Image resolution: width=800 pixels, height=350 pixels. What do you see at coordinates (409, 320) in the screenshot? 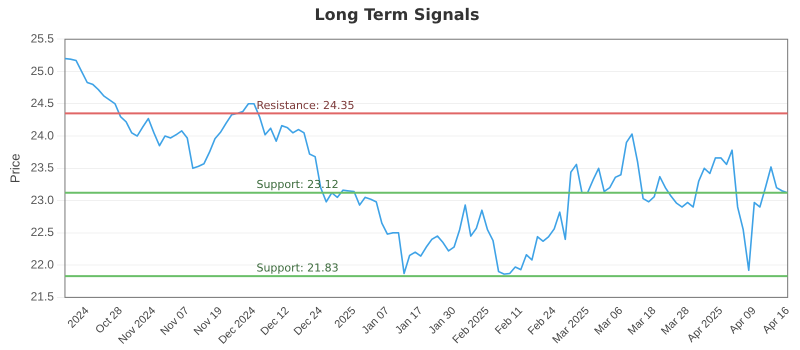
I see `x-tick-label: Jan 17` at bounding box center [409, 320].